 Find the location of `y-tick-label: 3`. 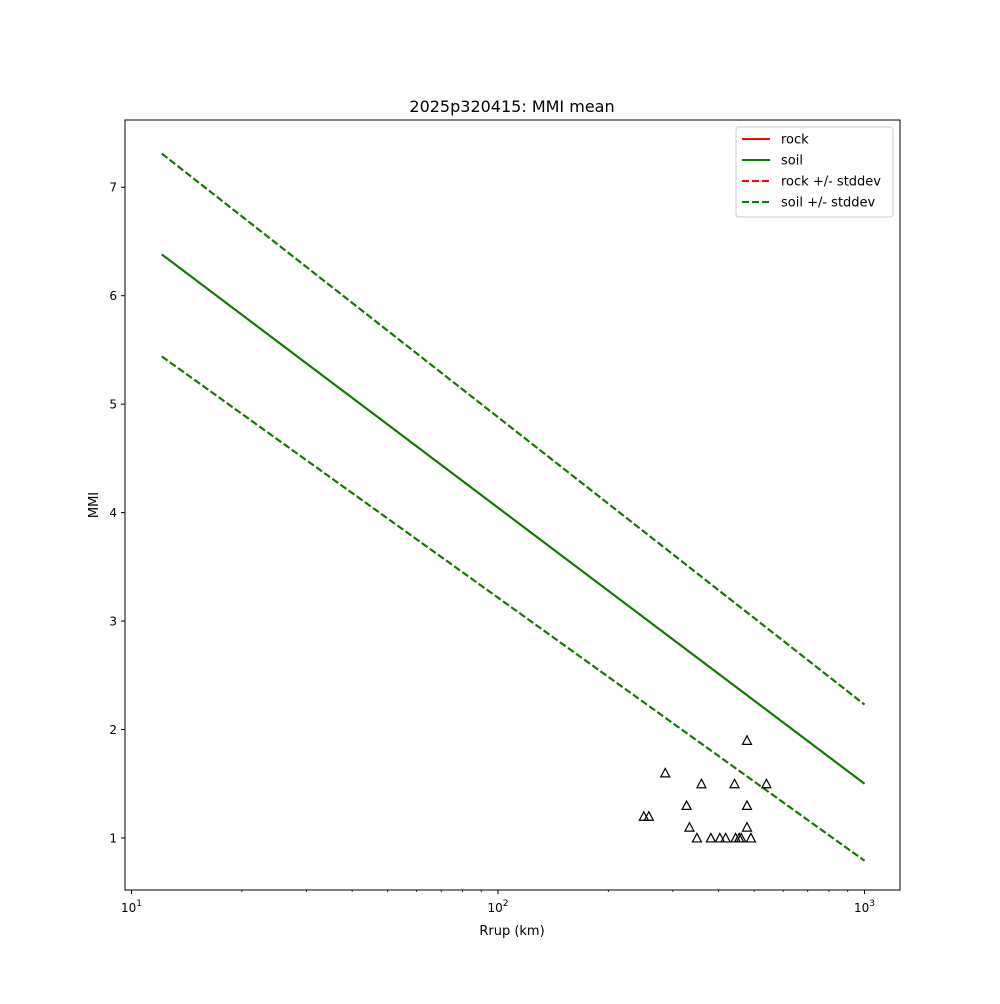

y-tick-label: 3 is located at coordinates (113, 622).